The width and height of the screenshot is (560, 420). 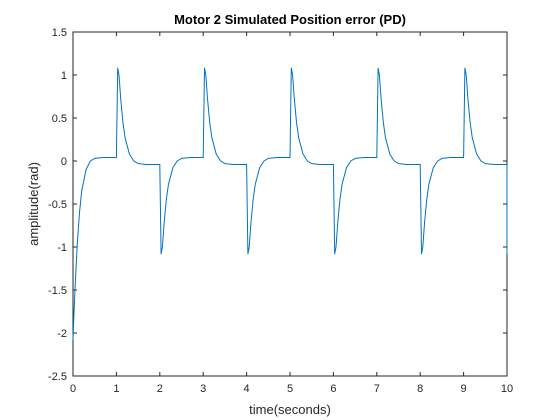 What do you see at coordinates (464, 389) in the screenshot?
I see `x-tick-label: 9` at bounding box center [464, 389].